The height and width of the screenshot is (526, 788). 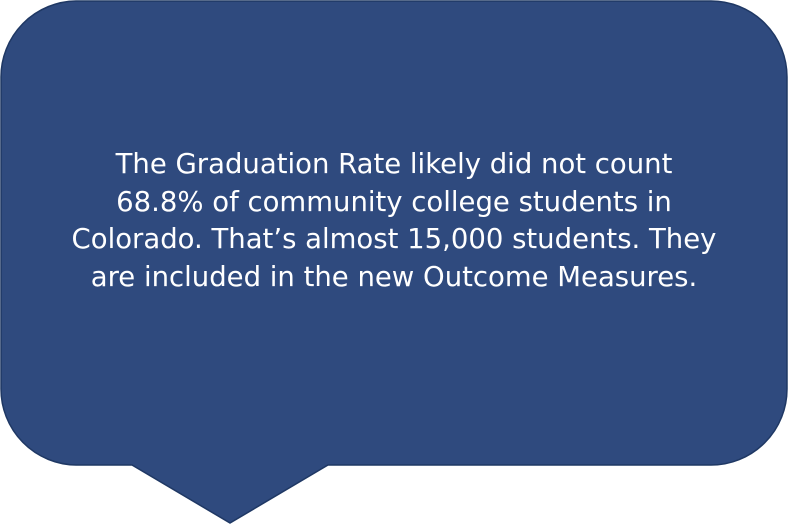 What do you see at coordinates (394, 201) in the screenshot?
I see `callout-line: 68.8% of community college students in` at bounding box center [394, 201].